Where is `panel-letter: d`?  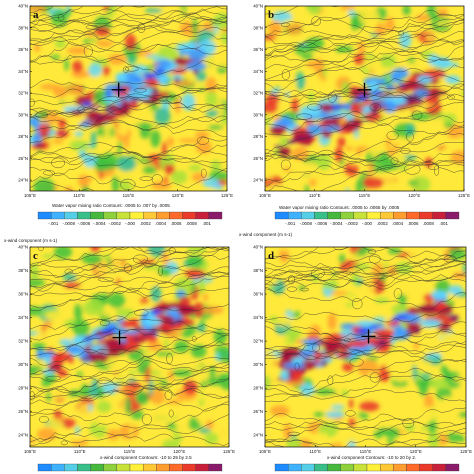
panel-letter: d is located at coordinates (271, 256).